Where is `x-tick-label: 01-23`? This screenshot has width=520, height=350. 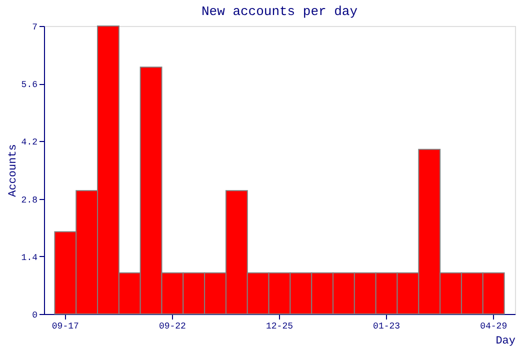
x-tick-label: 01-23 is located at coordinates (386, 327).